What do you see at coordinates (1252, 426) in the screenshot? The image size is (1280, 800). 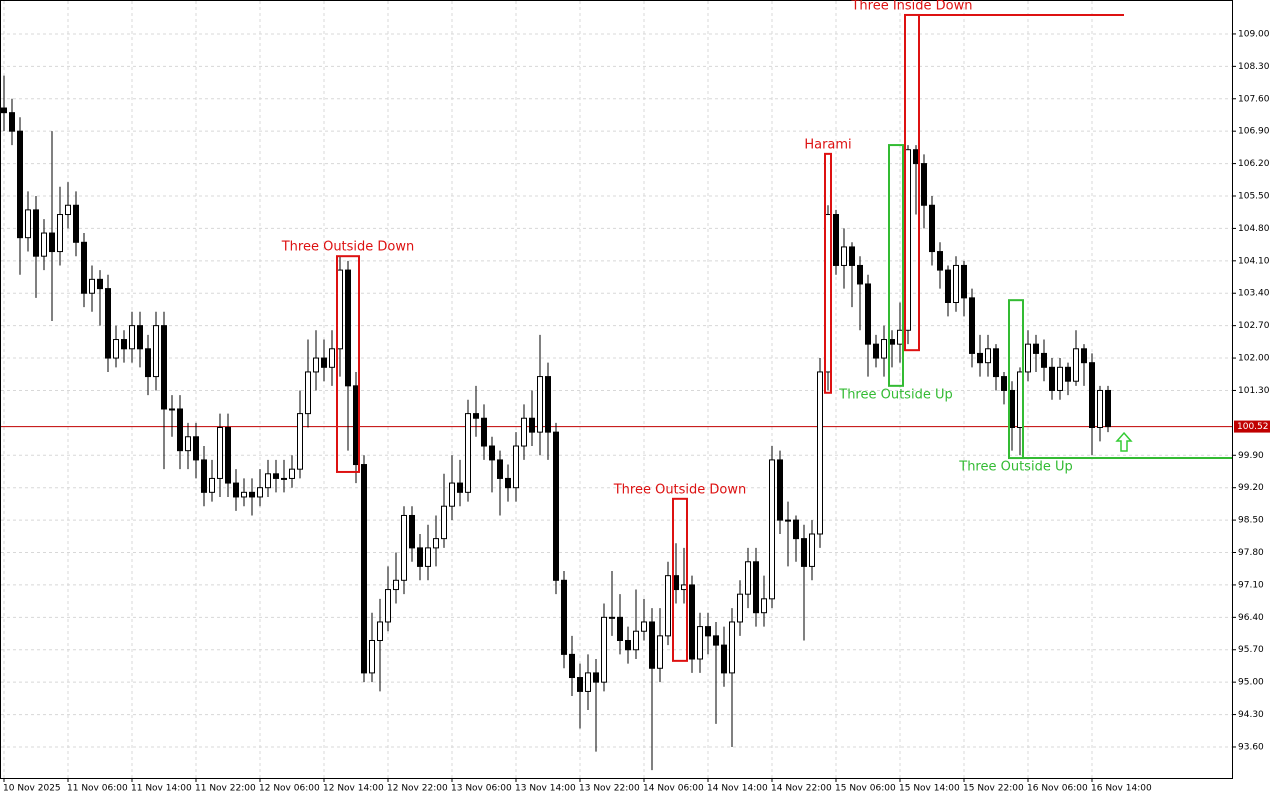 I see `last-price-box` at bounding box center [1252, 426].